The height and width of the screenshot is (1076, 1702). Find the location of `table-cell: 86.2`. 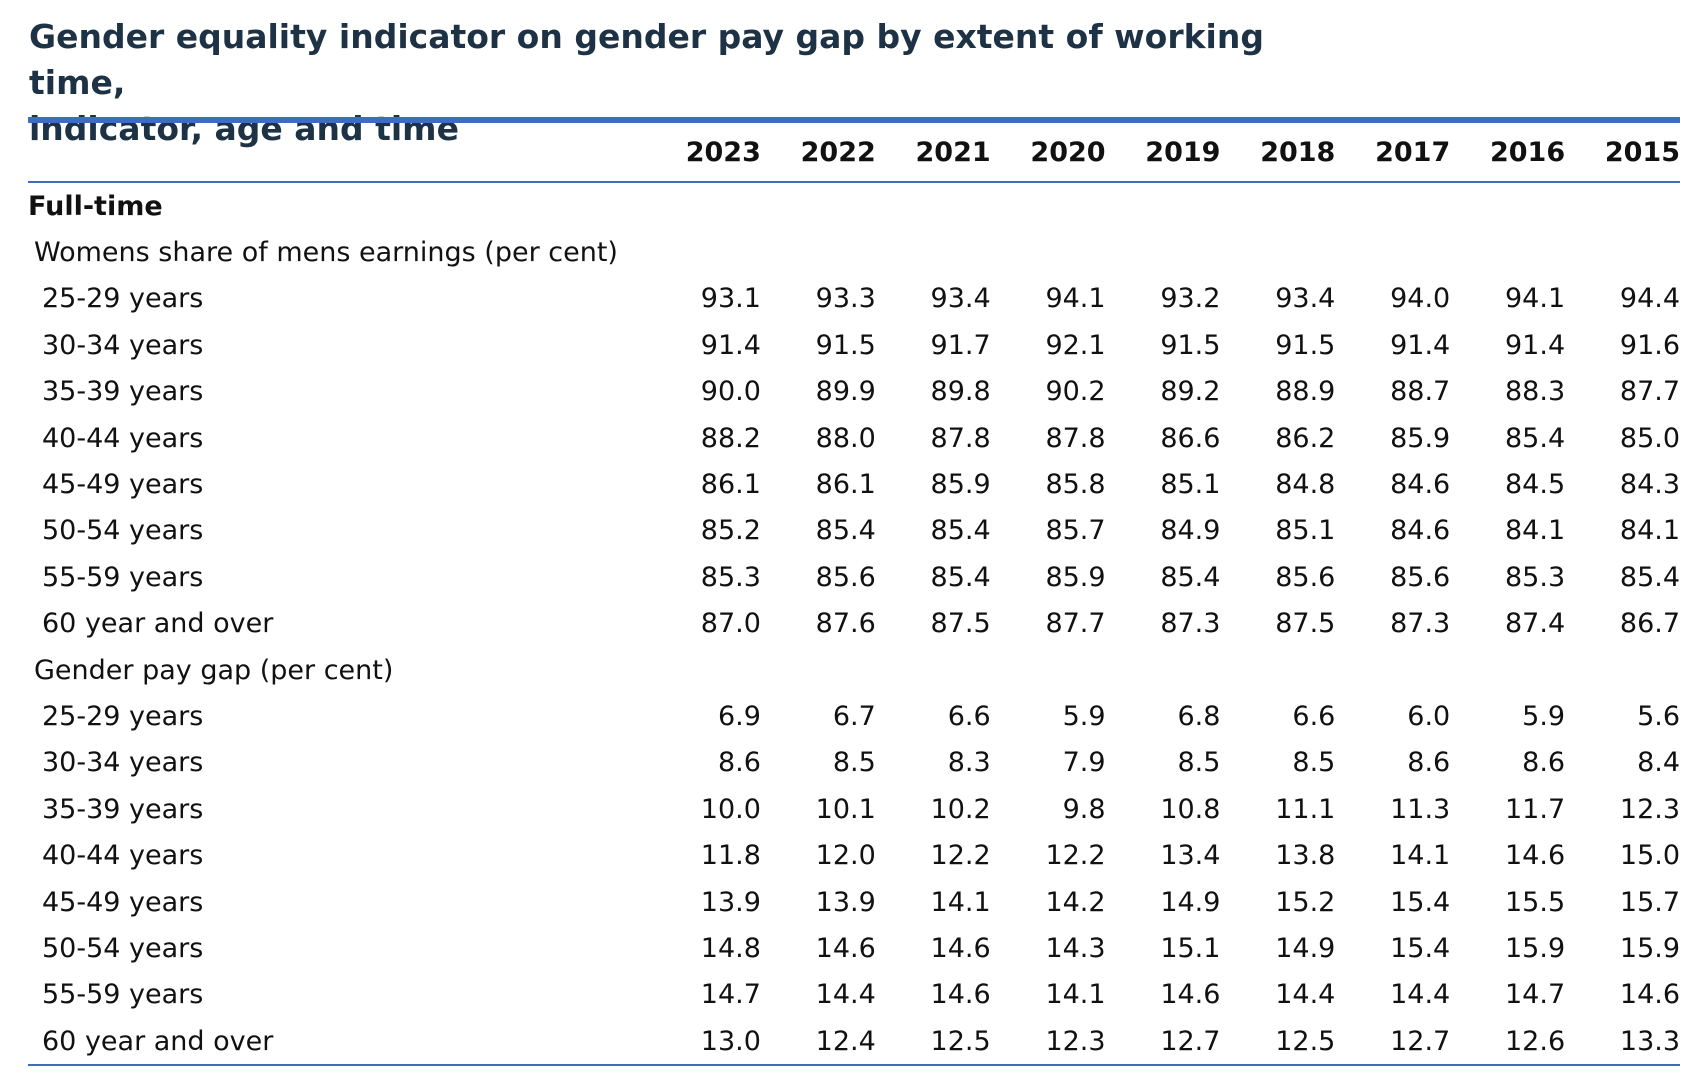

table-cell: 86.2 is located at coordinates (1305, 438).